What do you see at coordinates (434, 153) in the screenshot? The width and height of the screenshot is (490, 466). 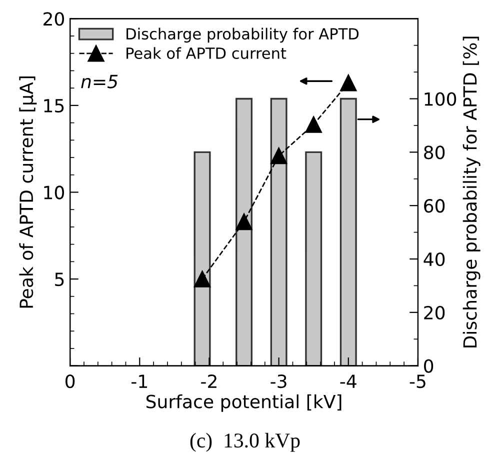 I see `y2-tick-label: 80` at bounding box center [434, 153].